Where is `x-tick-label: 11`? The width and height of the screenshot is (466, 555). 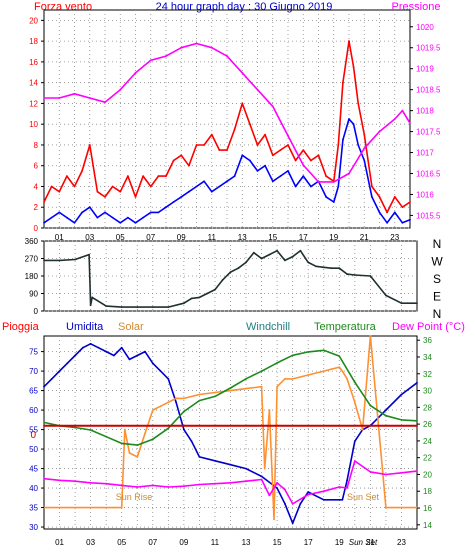
x-tick-label: 11 is located at coordinates (215, 542).